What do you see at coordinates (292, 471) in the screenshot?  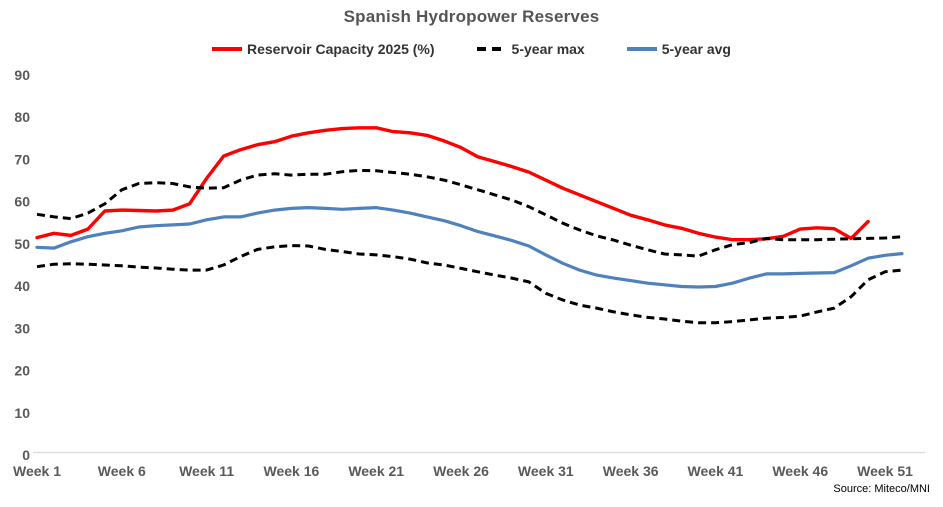 I see `x-tick-label-week-16: Week 16` at bounding box center [292, 471].